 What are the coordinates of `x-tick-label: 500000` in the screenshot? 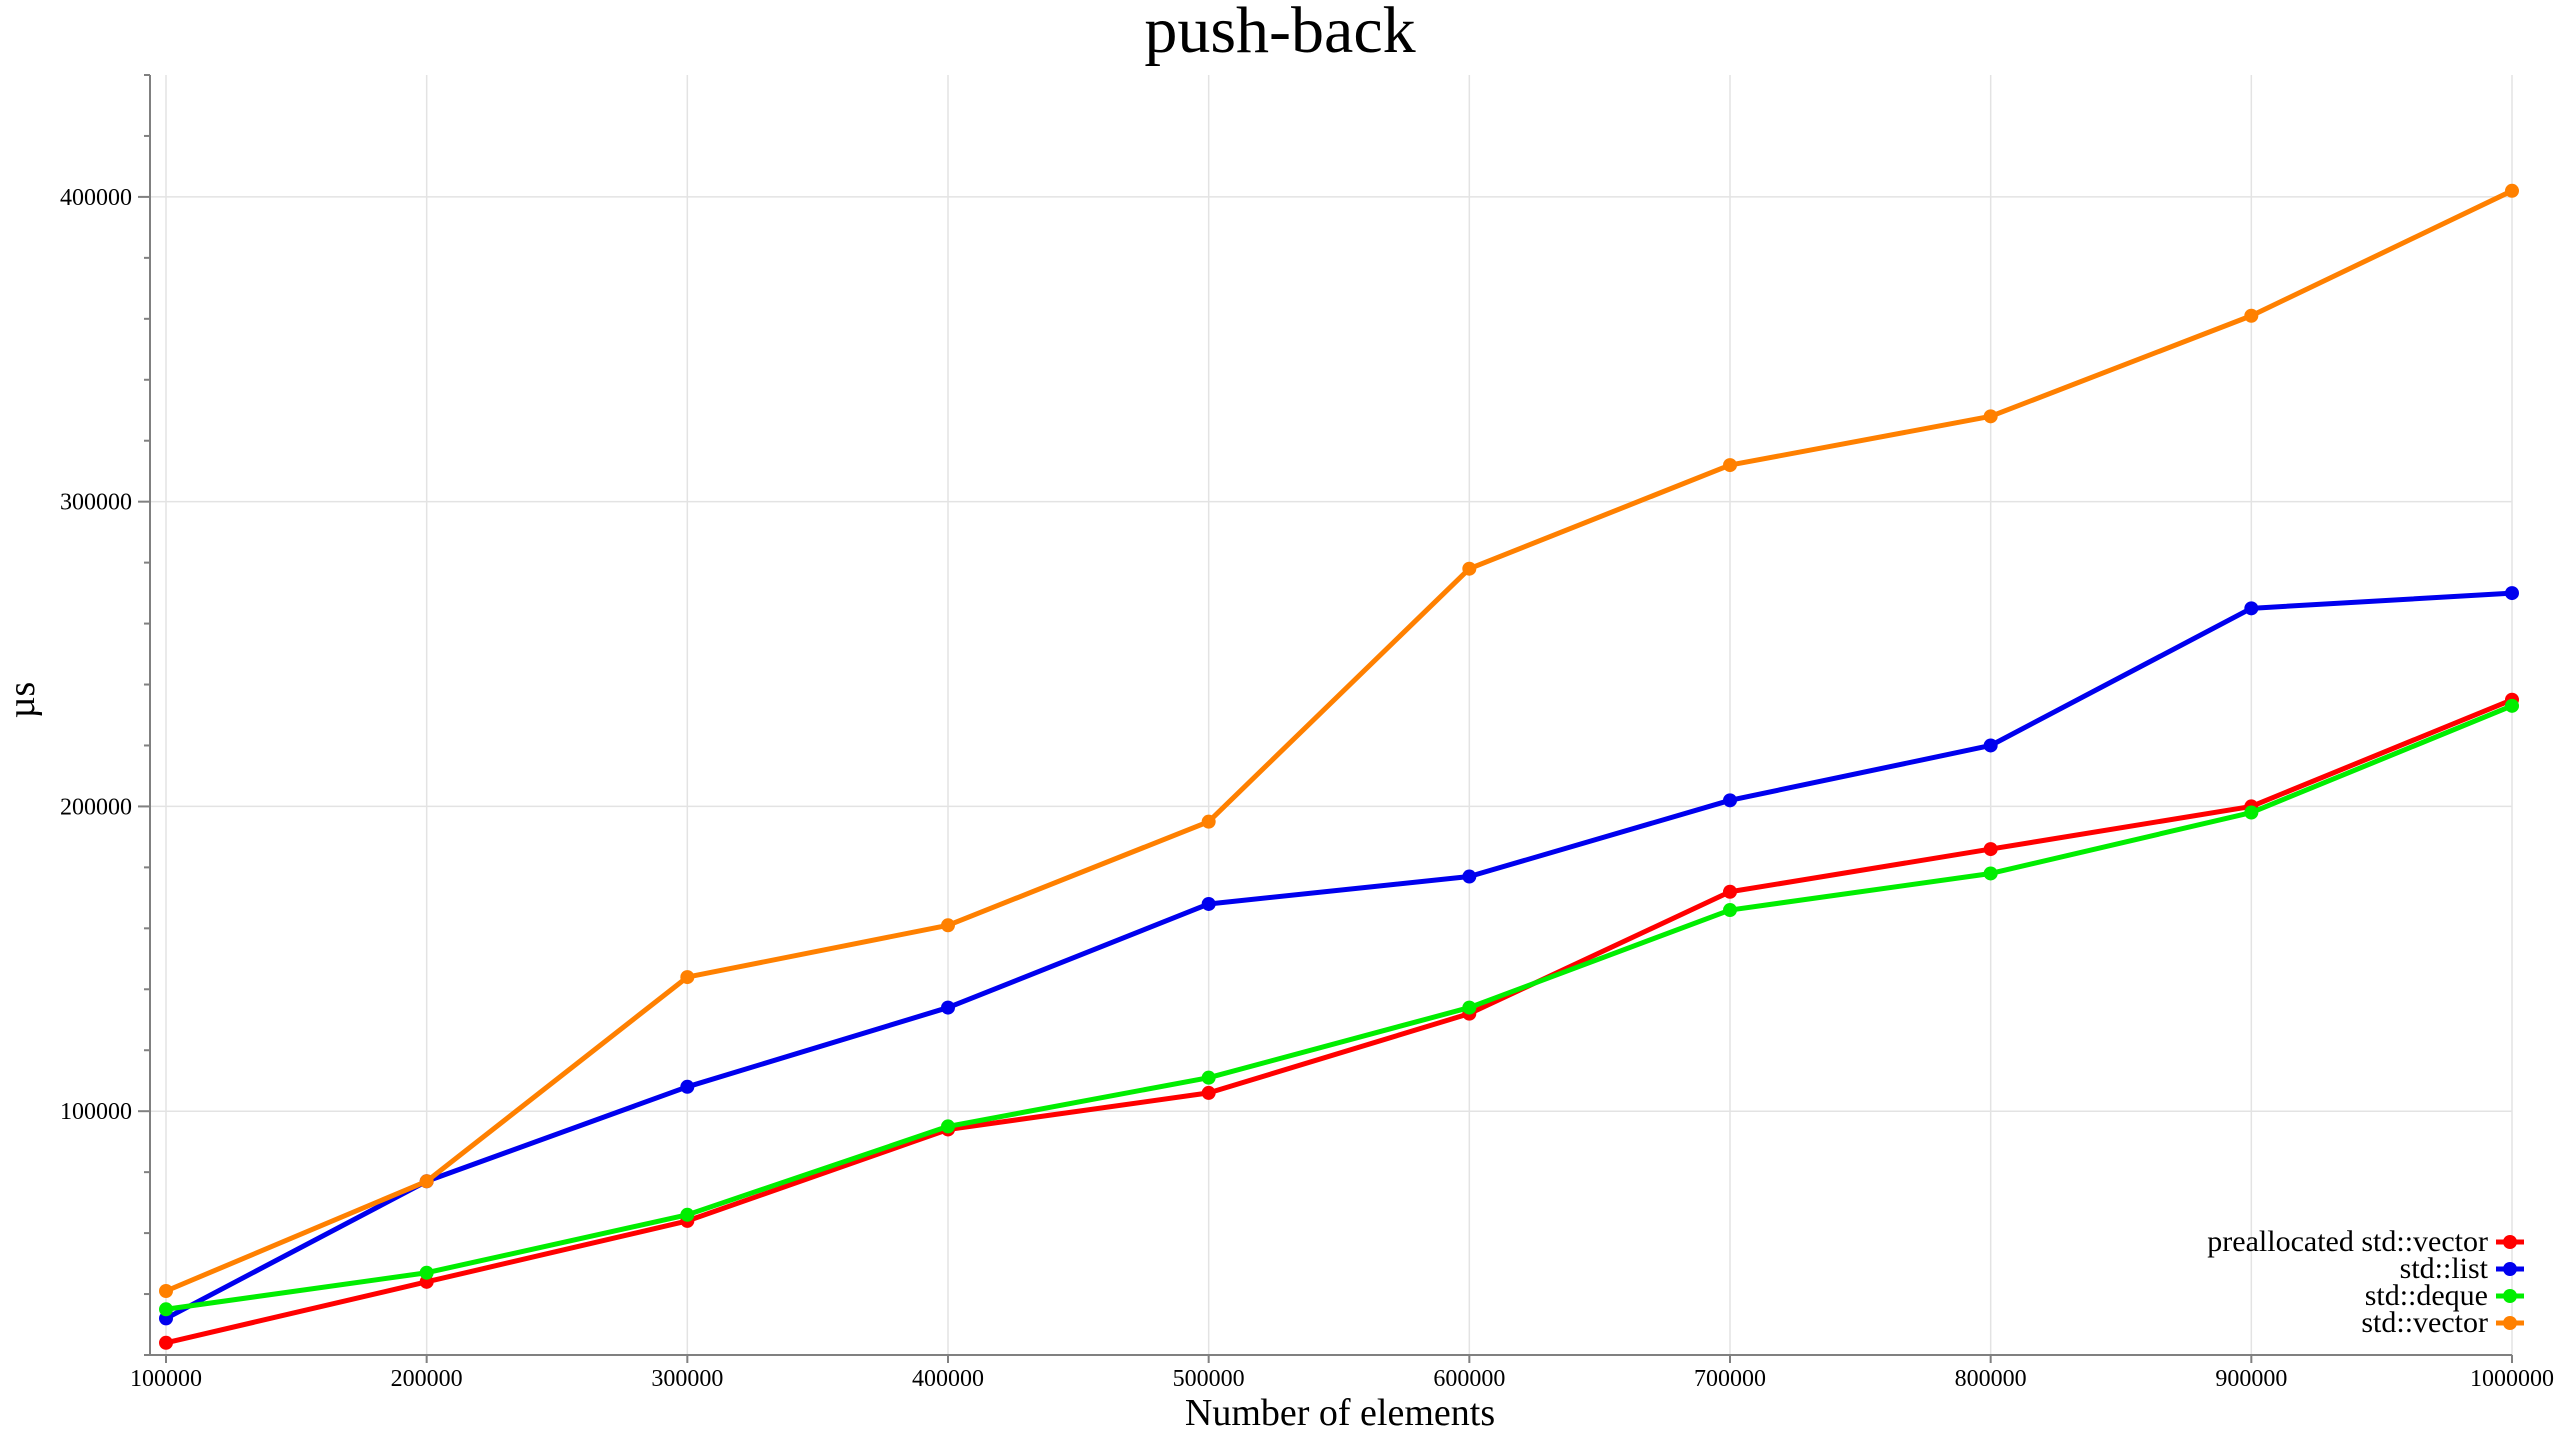 It's located at (1209, 1379).